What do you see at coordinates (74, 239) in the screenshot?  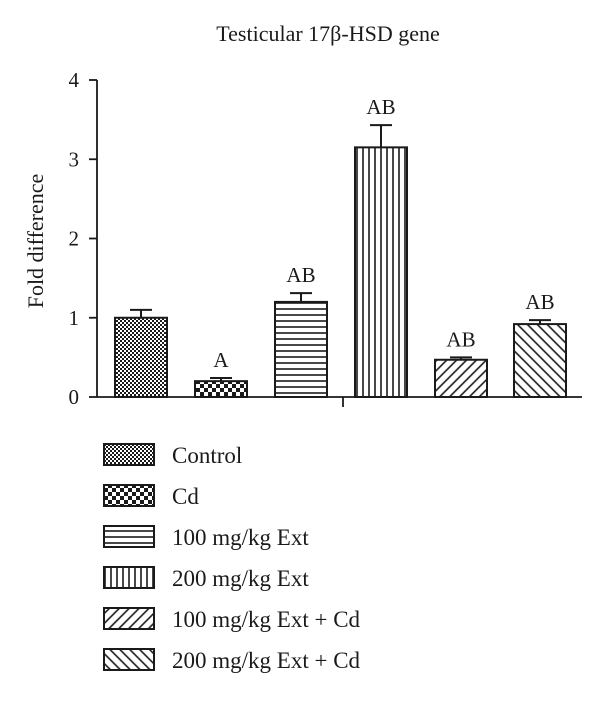 I see `y-tick-label: 2` at bounding box center [74, 239].